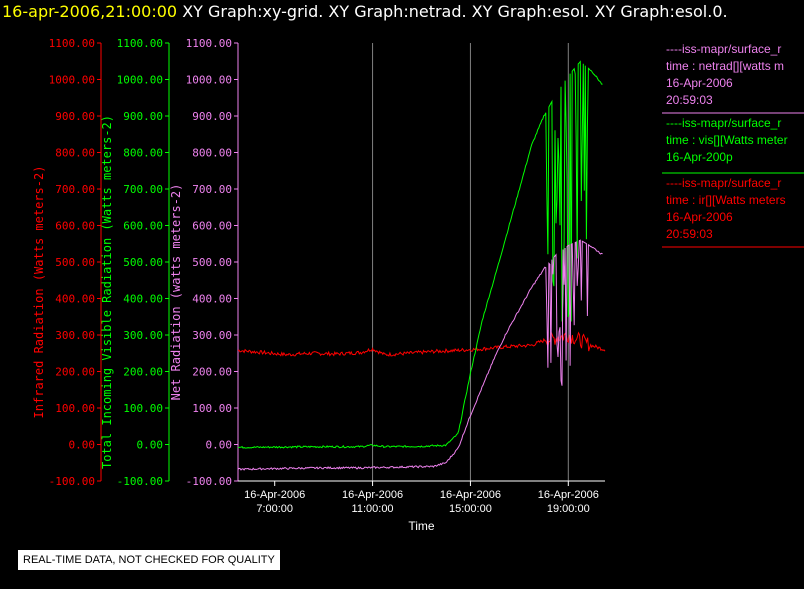  Describe the element at coordinates (274, 509) in the screenshot. I see `x-tick-time: 7:00:00` at that location.